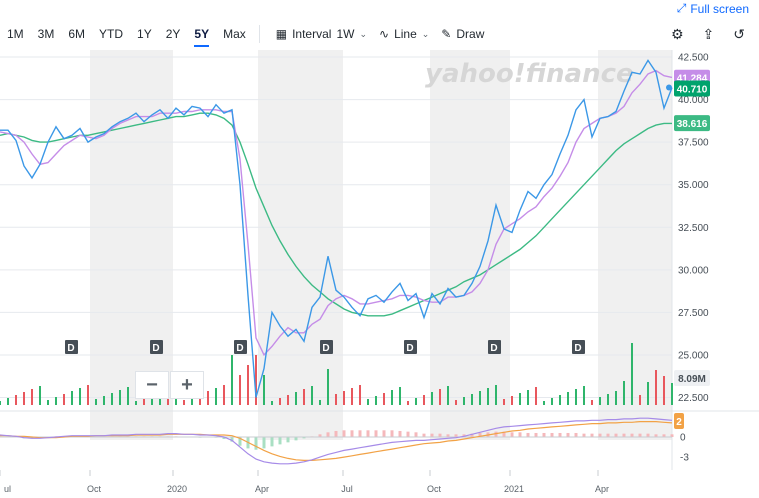  What do you see at coordinates (514, 489) in the screenshot?
I see `x-tick-label: 2021` at bounding box center [514, 489].